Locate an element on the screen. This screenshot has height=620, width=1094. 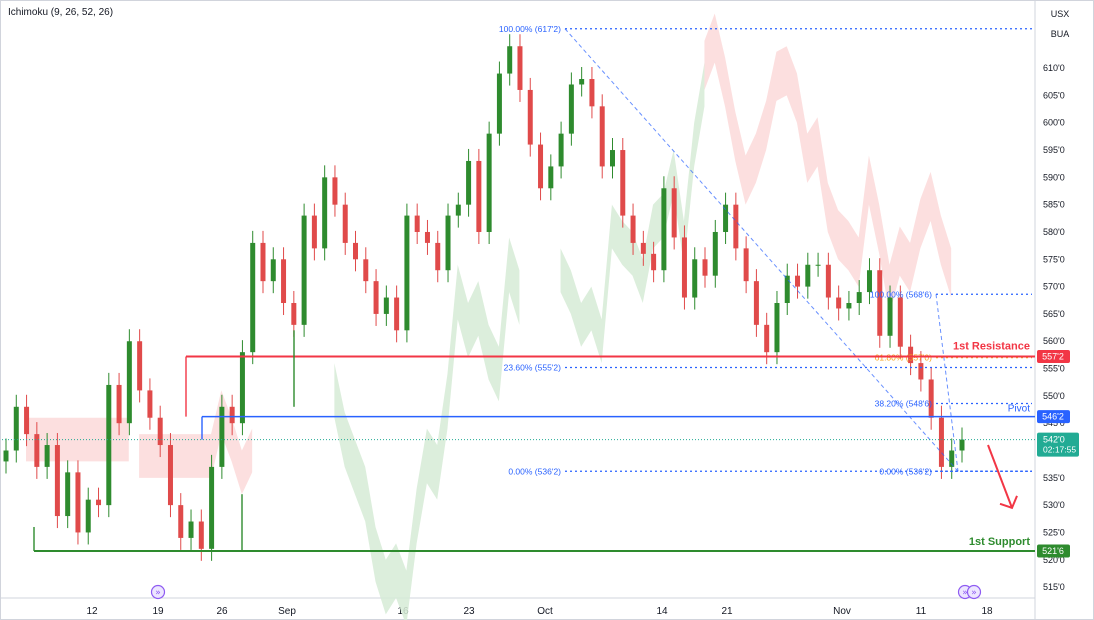
bearish-arrow-shaft is located at coordinates (1000, 476).